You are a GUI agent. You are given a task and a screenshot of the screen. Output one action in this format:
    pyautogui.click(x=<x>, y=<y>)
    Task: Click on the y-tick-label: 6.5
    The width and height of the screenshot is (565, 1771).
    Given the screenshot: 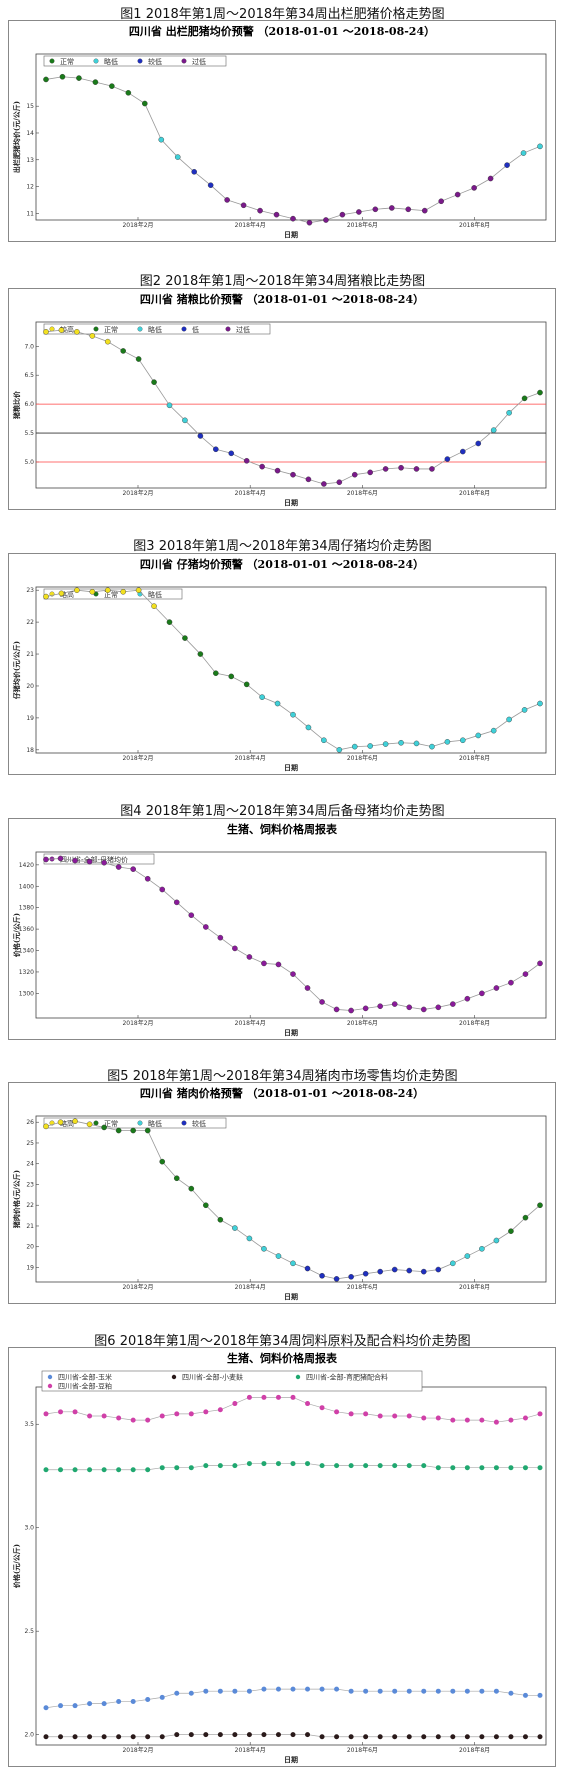 What is the action you would take?
    pyautogui.click(x=29, y=375)
    